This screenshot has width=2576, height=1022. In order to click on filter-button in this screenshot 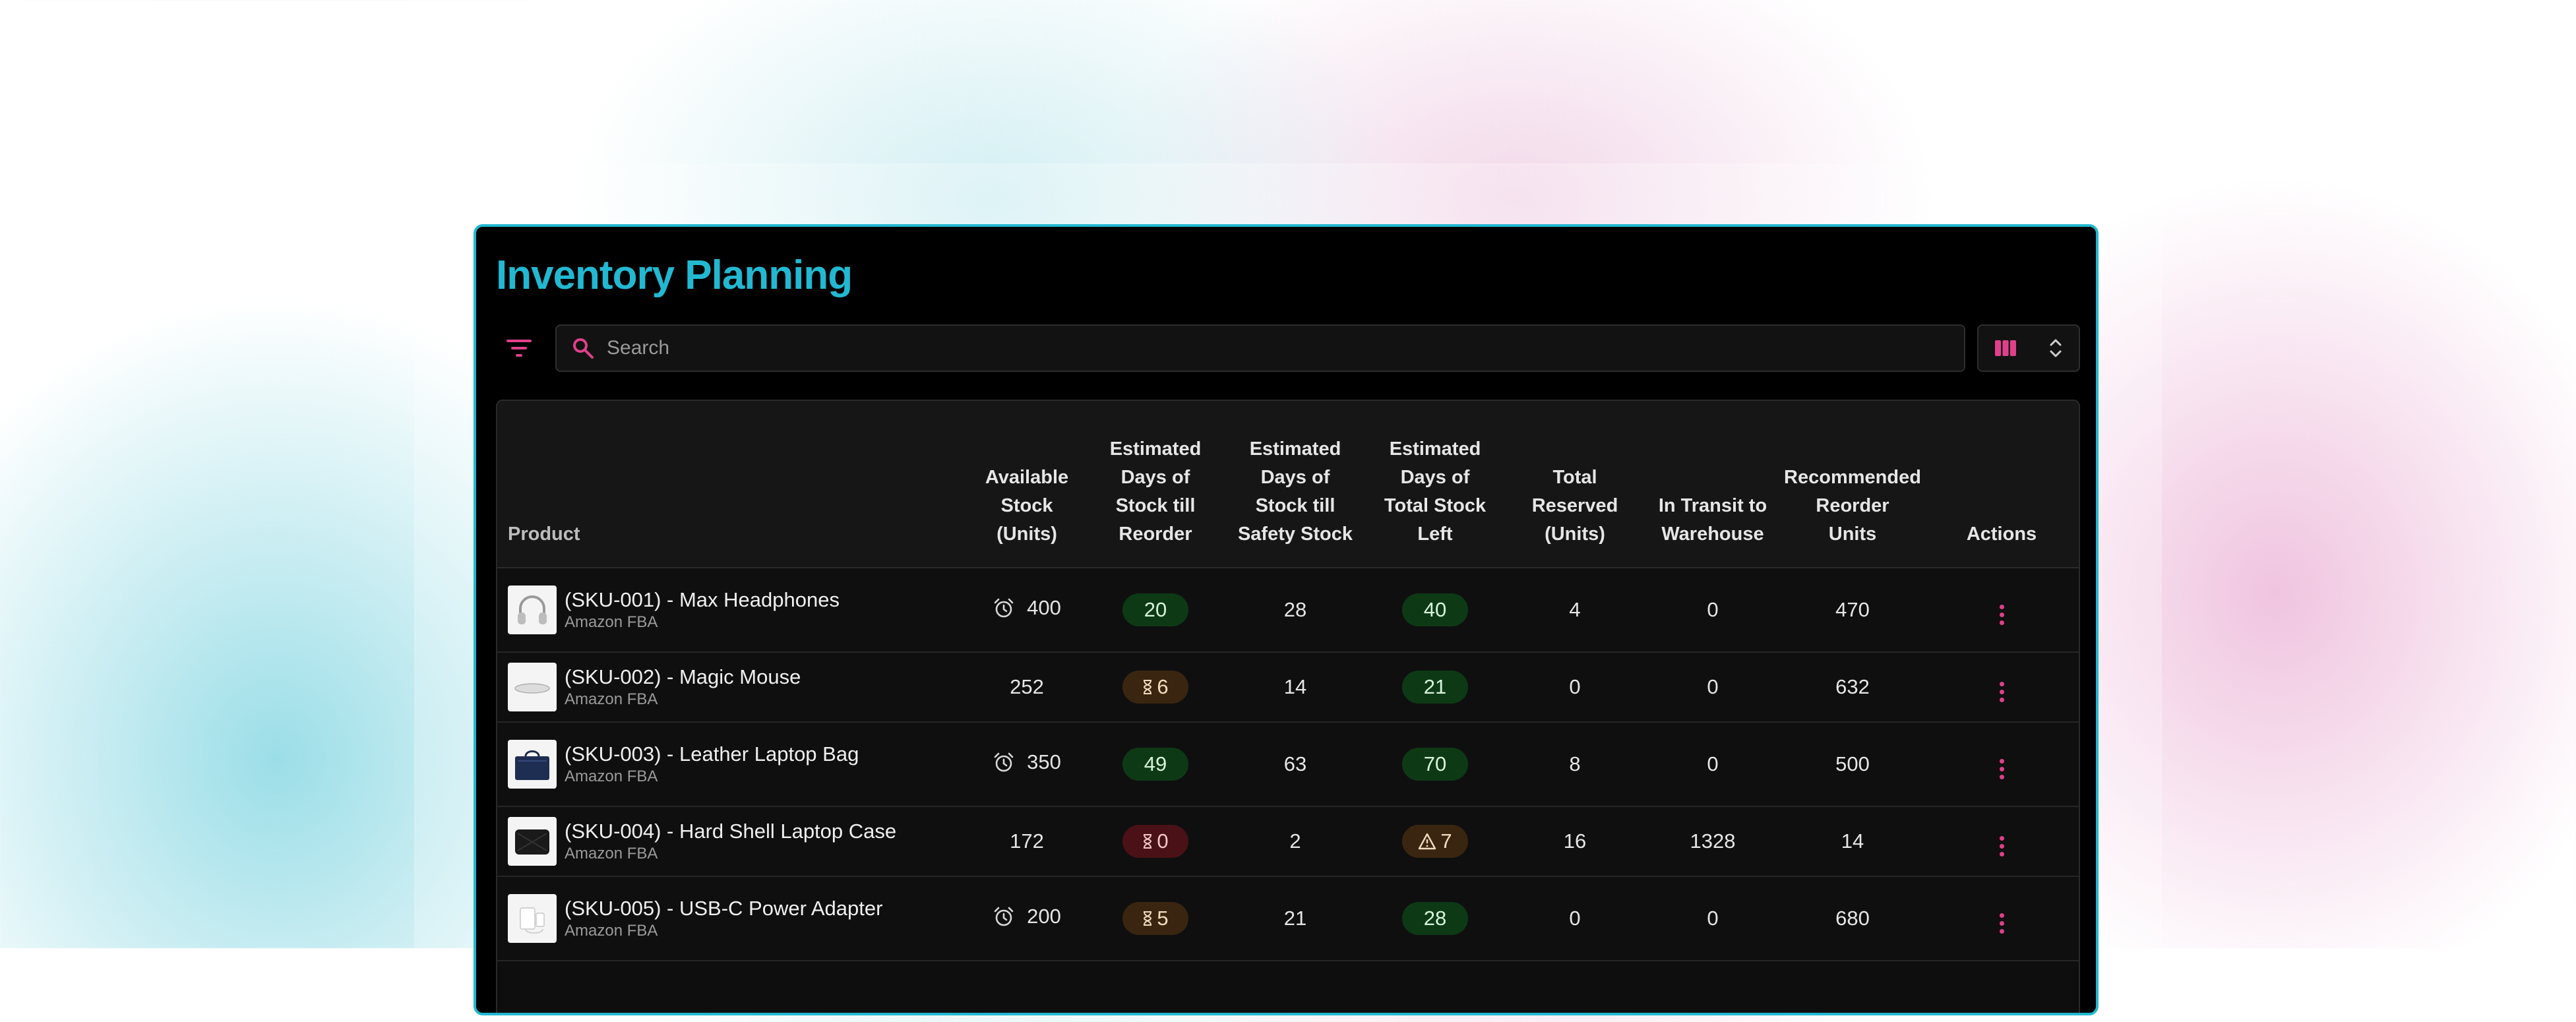, I will do `click(519, 348)`.